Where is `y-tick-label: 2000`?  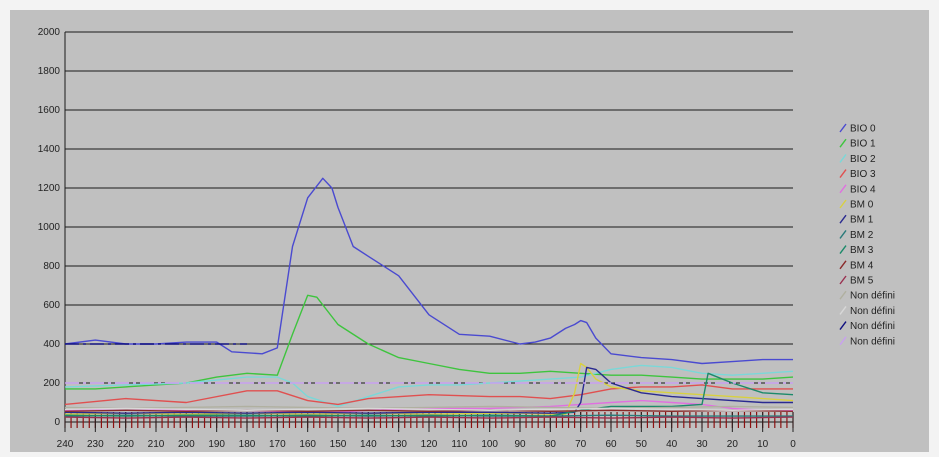 y-tick-label: 2000 is located at coordinates (49, 32).